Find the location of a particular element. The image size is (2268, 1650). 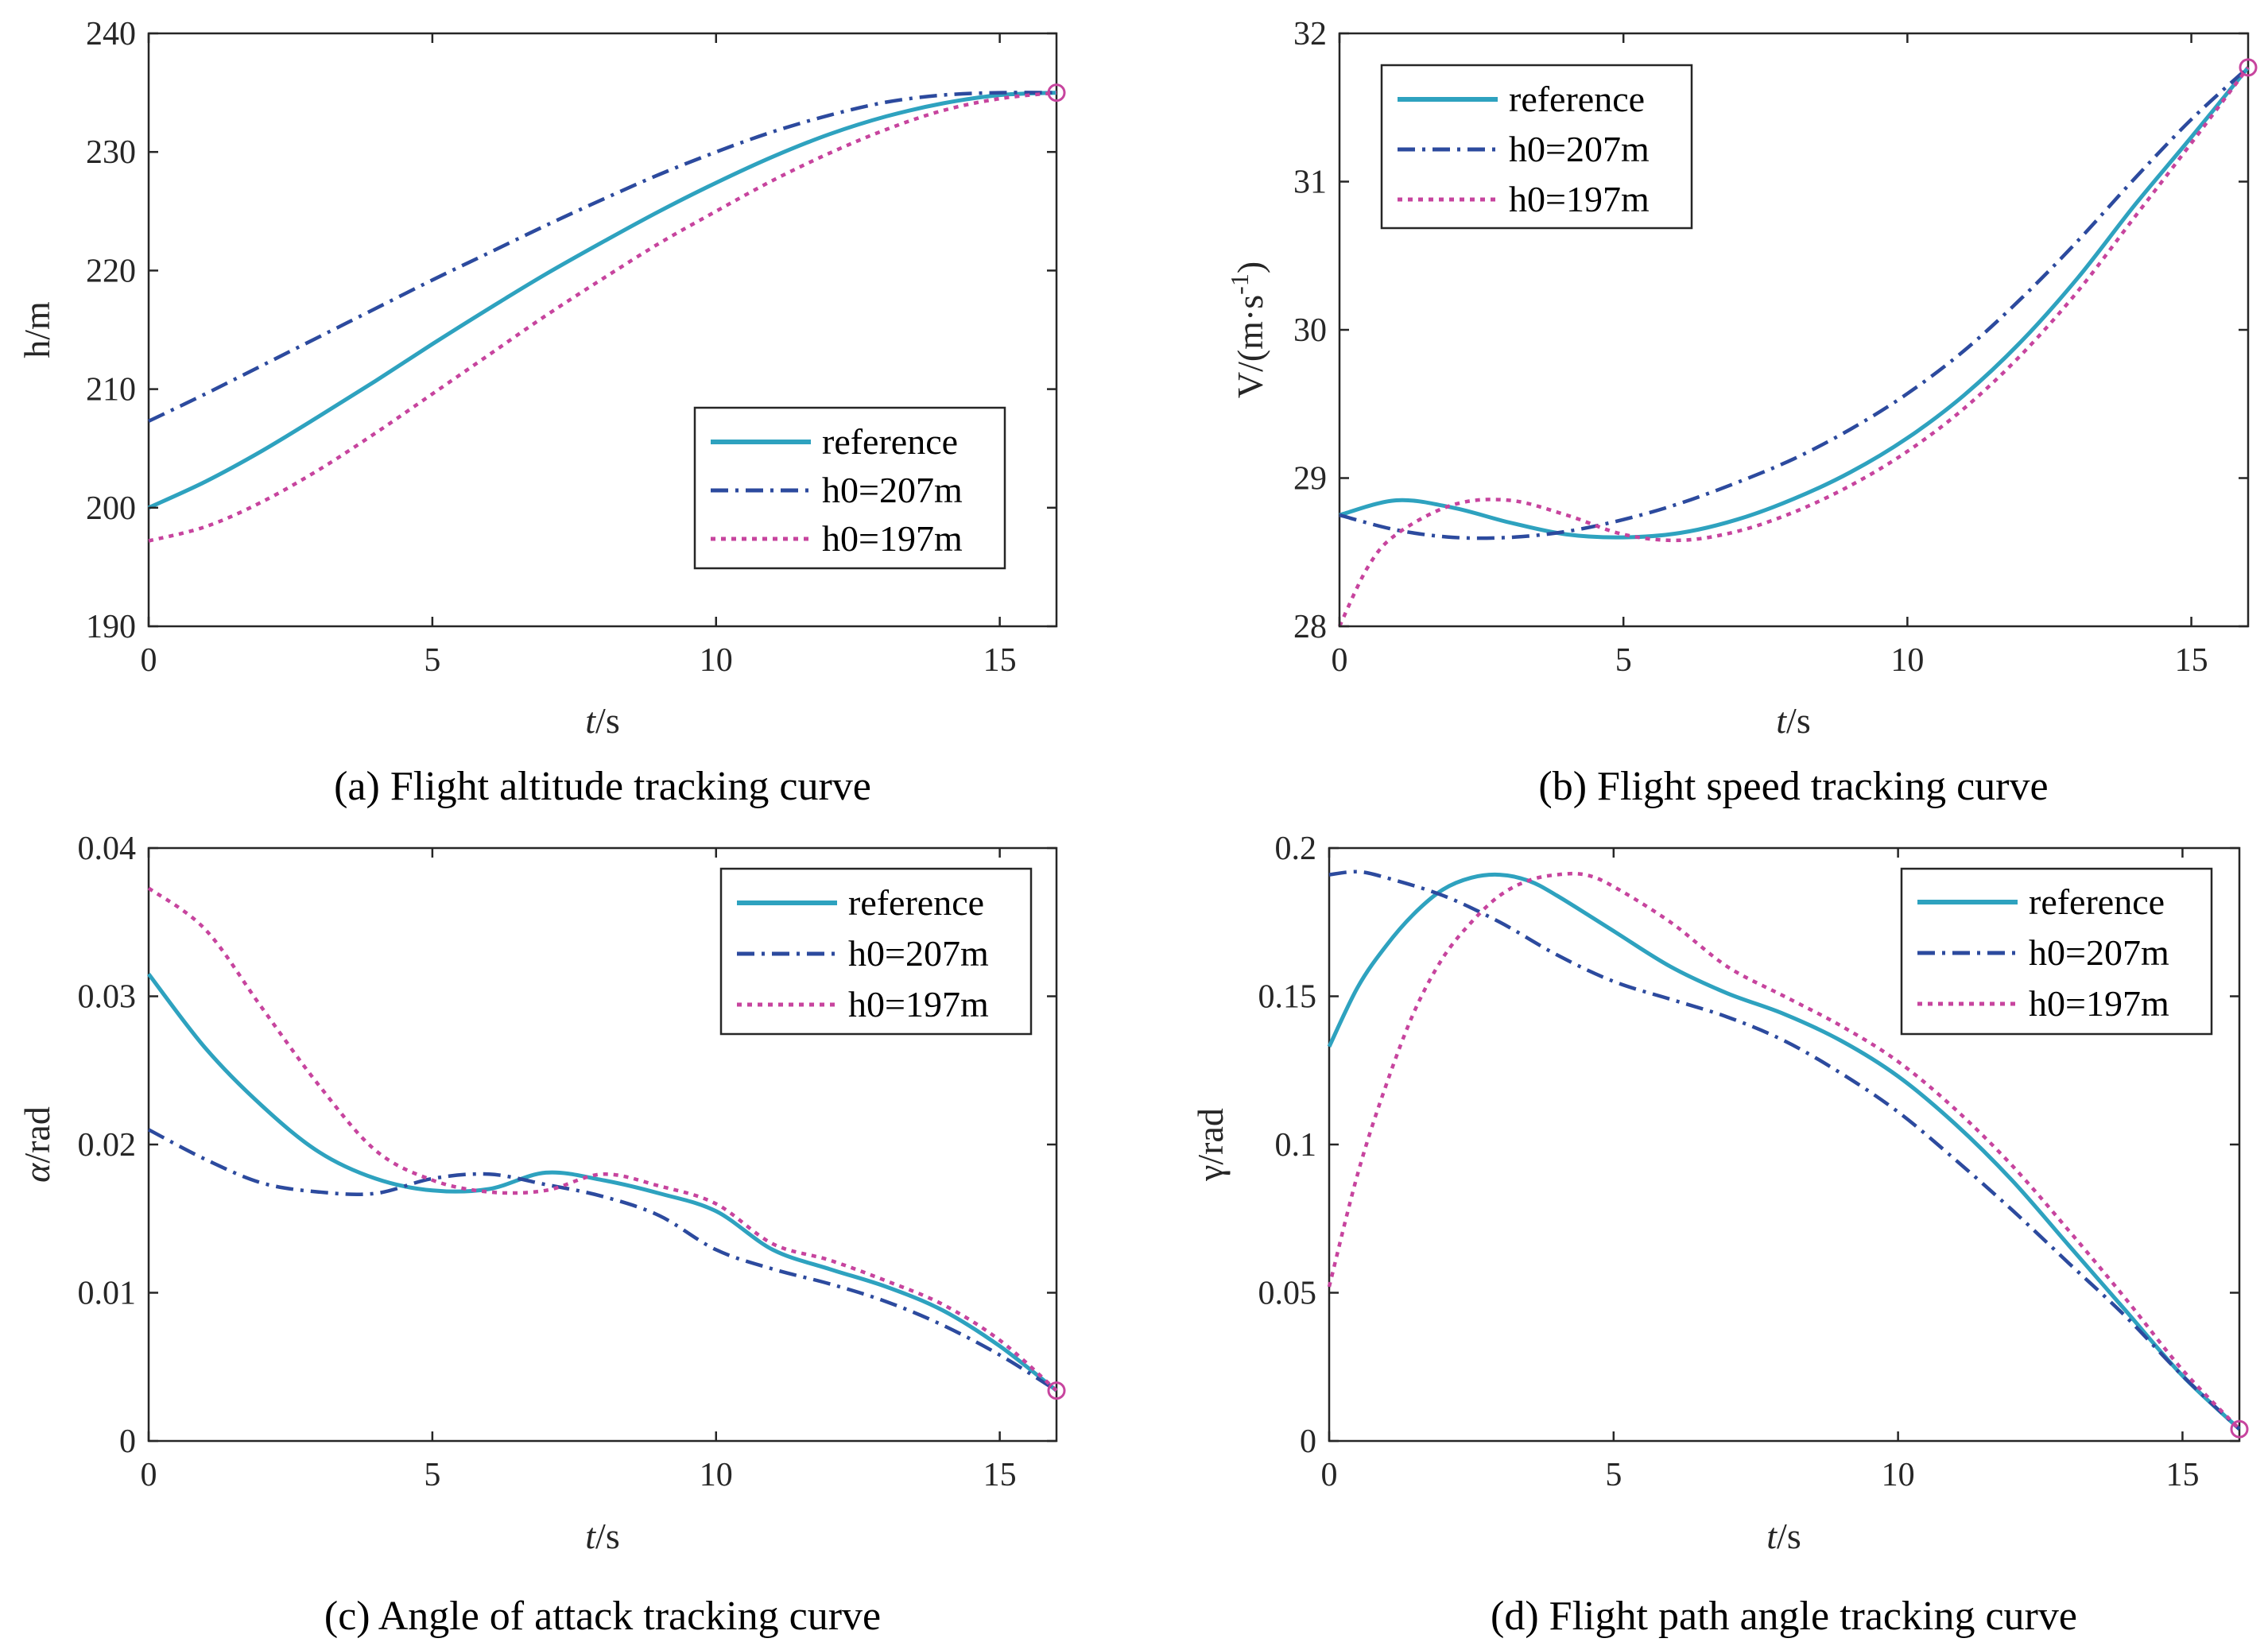

panel-d-series-h0-197m is located at coordinates (1784, 1151).